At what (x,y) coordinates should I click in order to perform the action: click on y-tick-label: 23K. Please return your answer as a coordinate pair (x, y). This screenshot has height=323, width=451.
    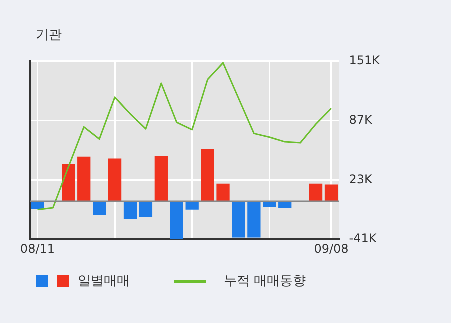
    Looking at the image, I should click on (361, 179).